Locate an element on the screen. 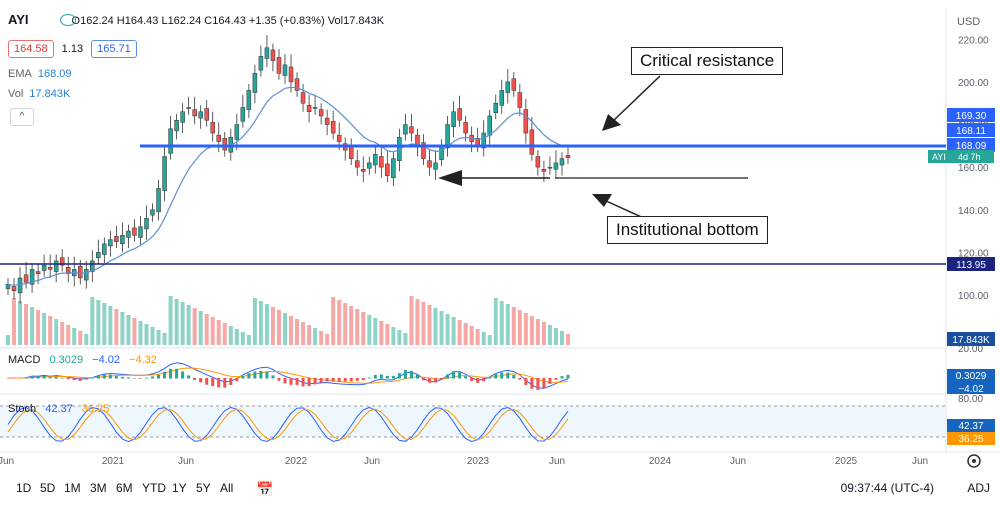 The height and width of the screenshot is (507, 1000). range-6m: 6M is located at coordinates (124, 488).